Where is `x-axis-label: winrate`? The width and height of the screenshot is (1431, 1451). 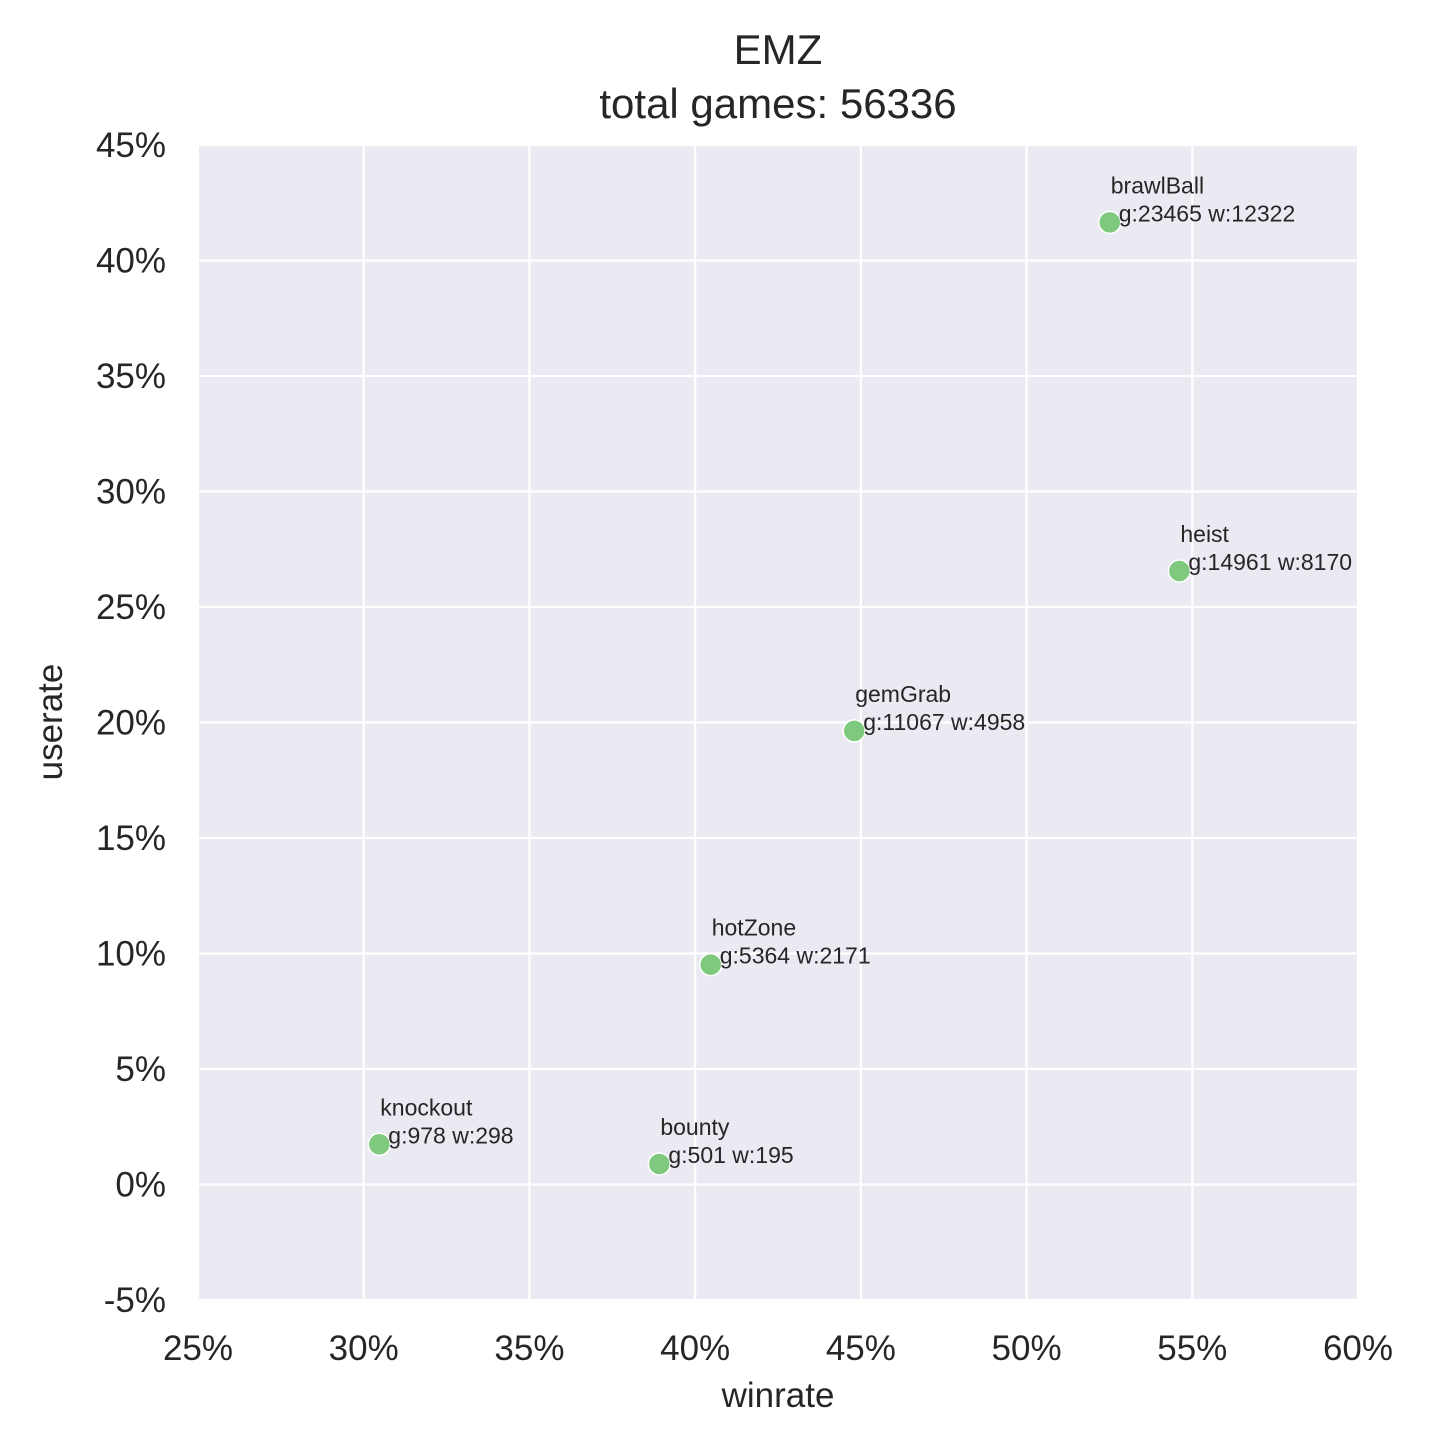
x-axis-label: winrate is located at coordinates (778, 1395).